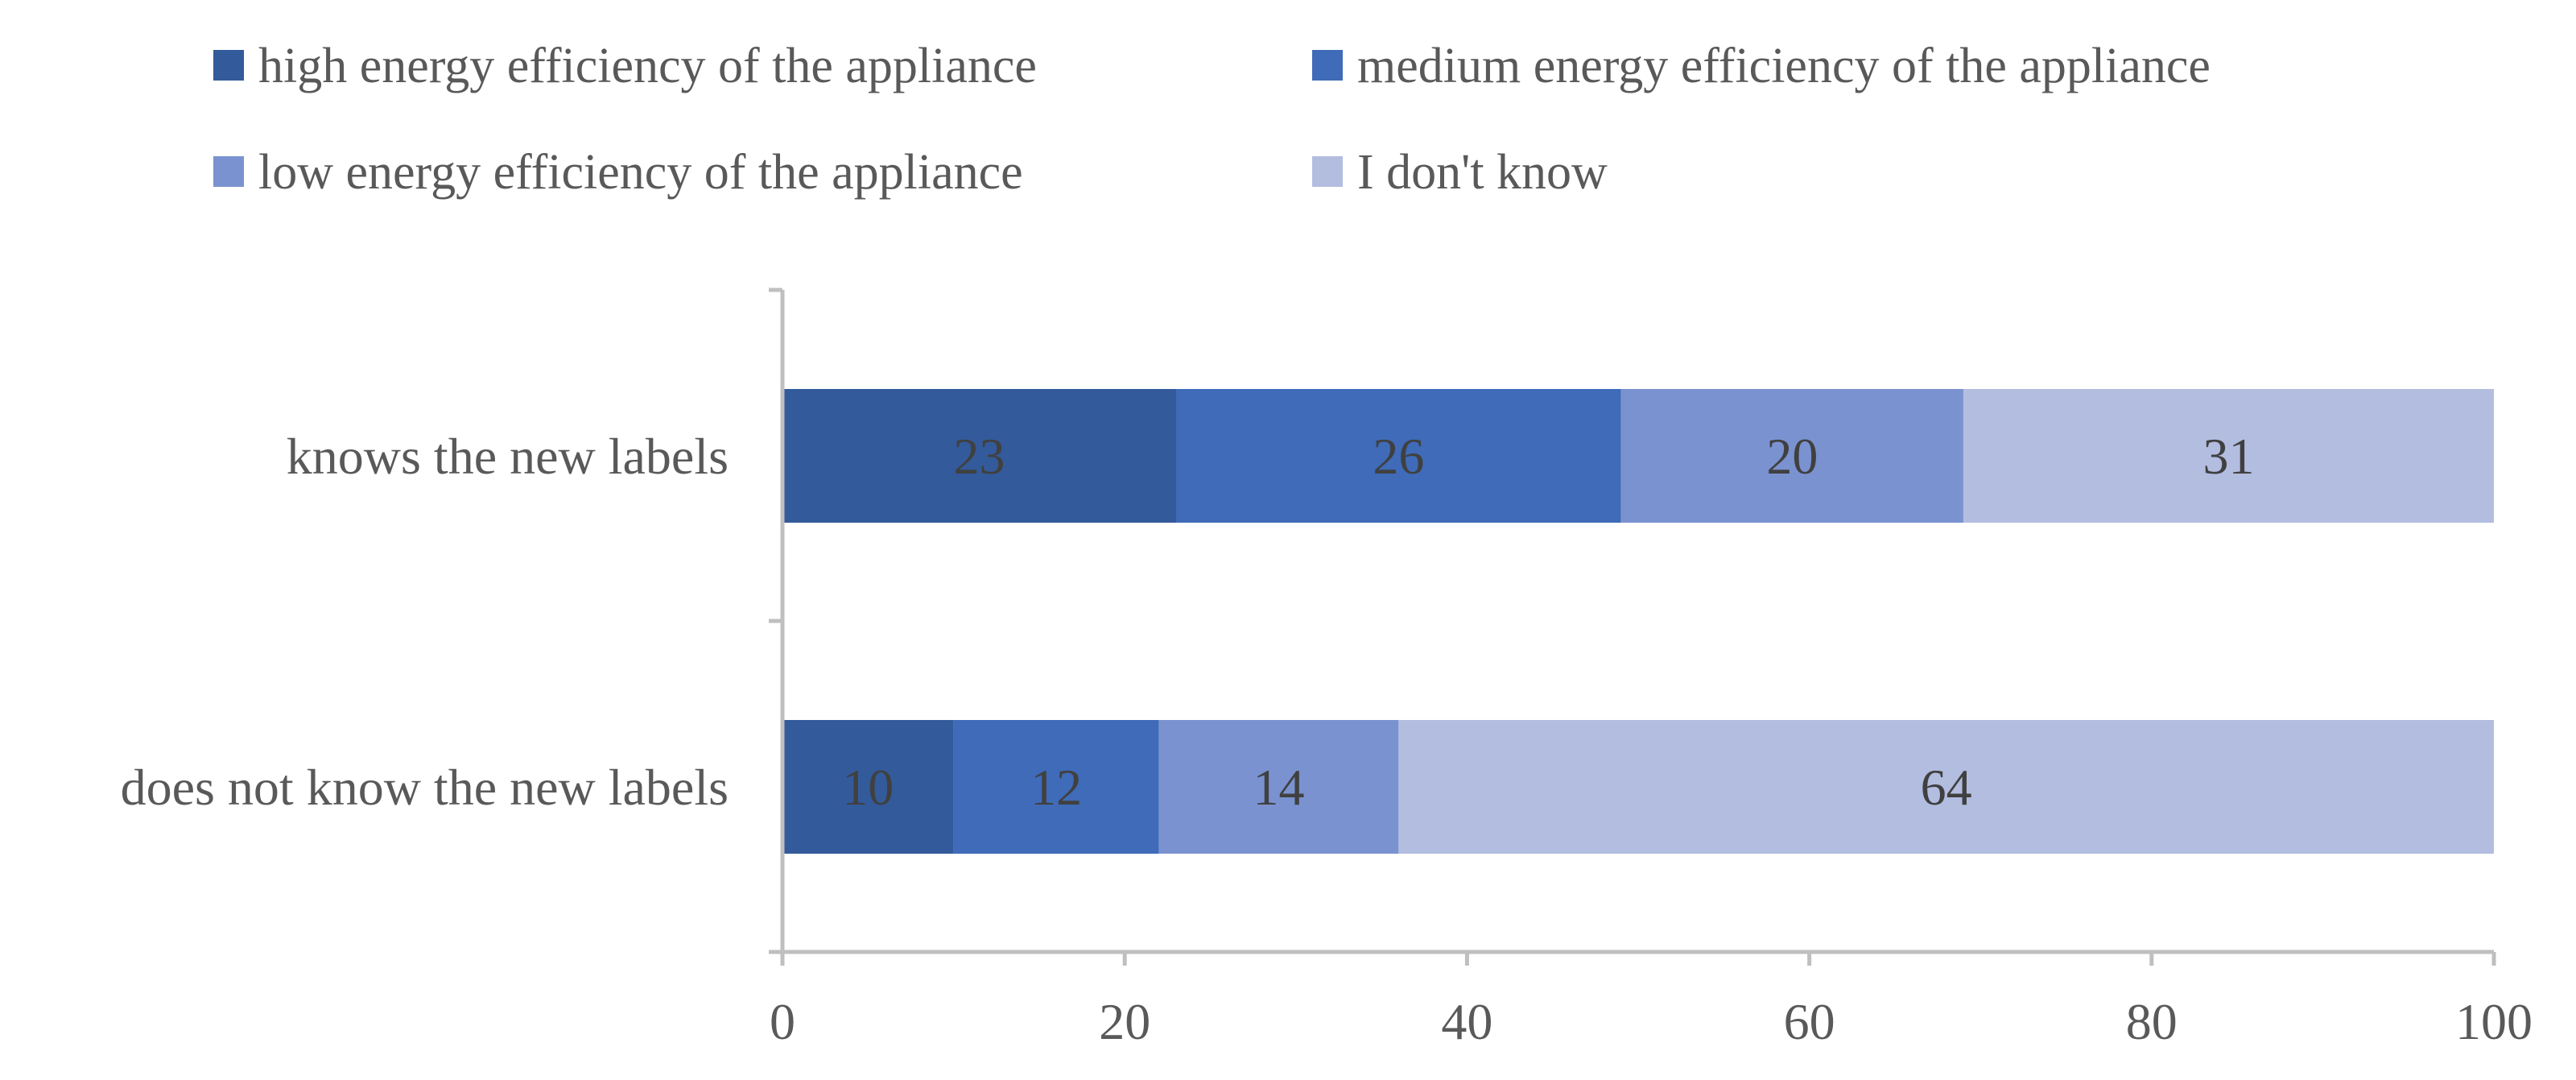 Image resolution: width=2576 pixels, height=1080 pixels. I want to click on category-label: knows the new labels, so click(508, 456).